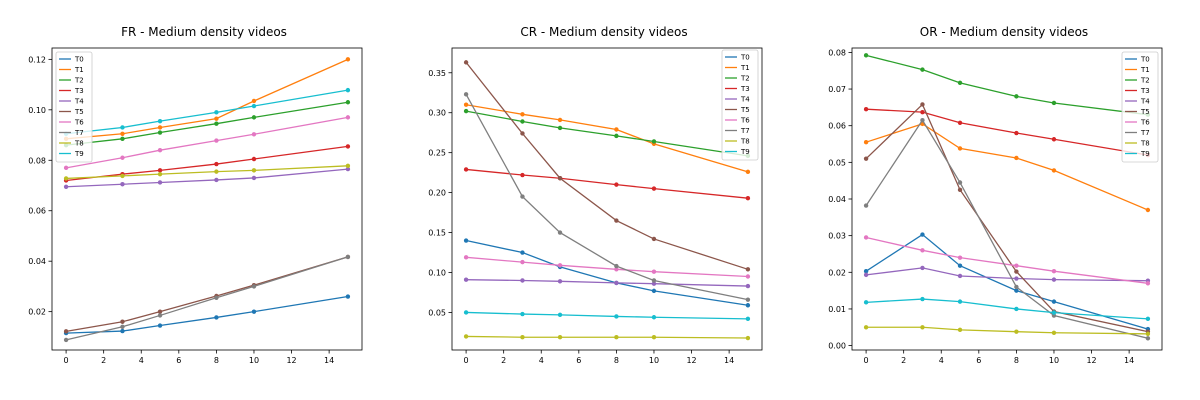 This screenshot has width=1200, height=400. Describe the element at coordinates (1007, 309) in the screenshot. I see `series-line-t9` at that location.